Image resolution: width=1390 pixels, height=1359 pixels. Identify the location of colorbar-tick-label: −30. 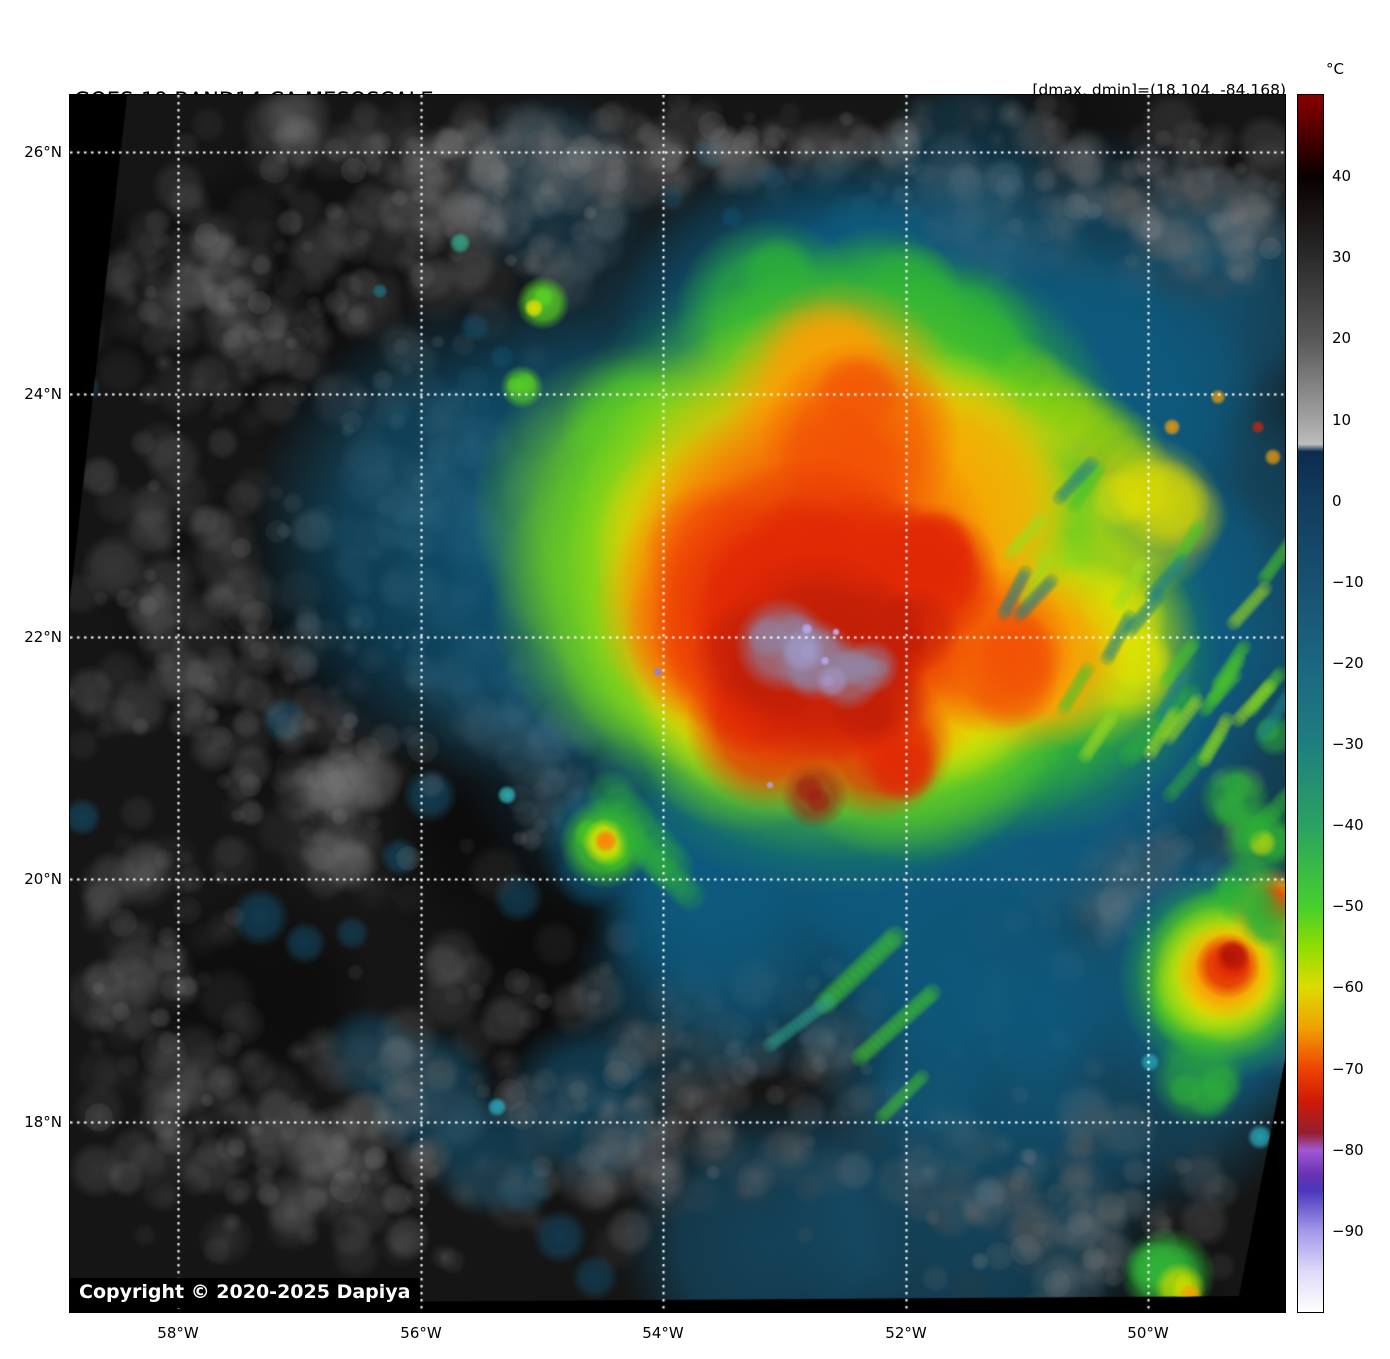
(1348, 744).